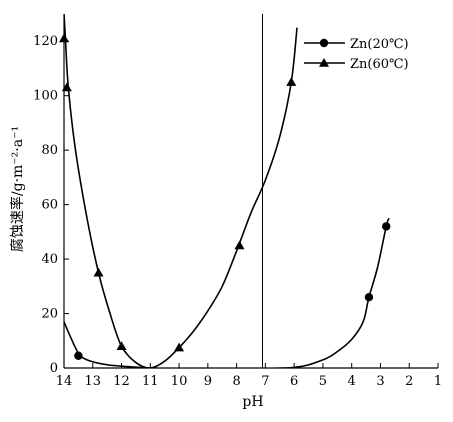 The height and width of the screenshot is (422, 453). Describe the element at coordinates (64, 381) in the screenshot. I see `x-tick-label: 14` at that location.